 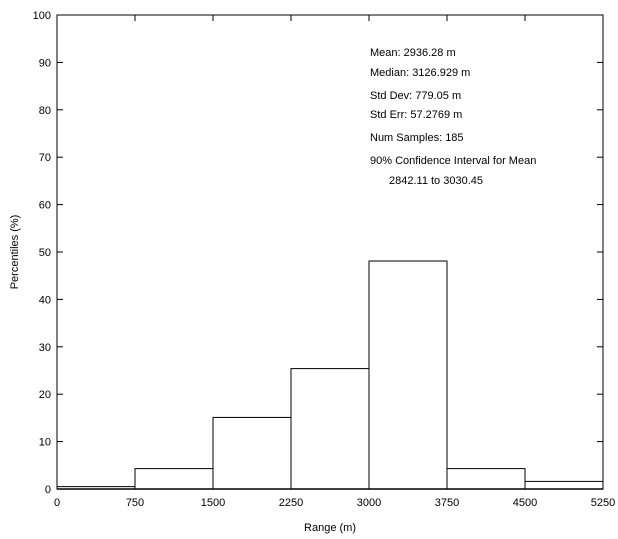 What do you see at coordinates (369, 503) in the screenshot?
I see `x-tick-label: 3000` at bounding box center [369, 503].